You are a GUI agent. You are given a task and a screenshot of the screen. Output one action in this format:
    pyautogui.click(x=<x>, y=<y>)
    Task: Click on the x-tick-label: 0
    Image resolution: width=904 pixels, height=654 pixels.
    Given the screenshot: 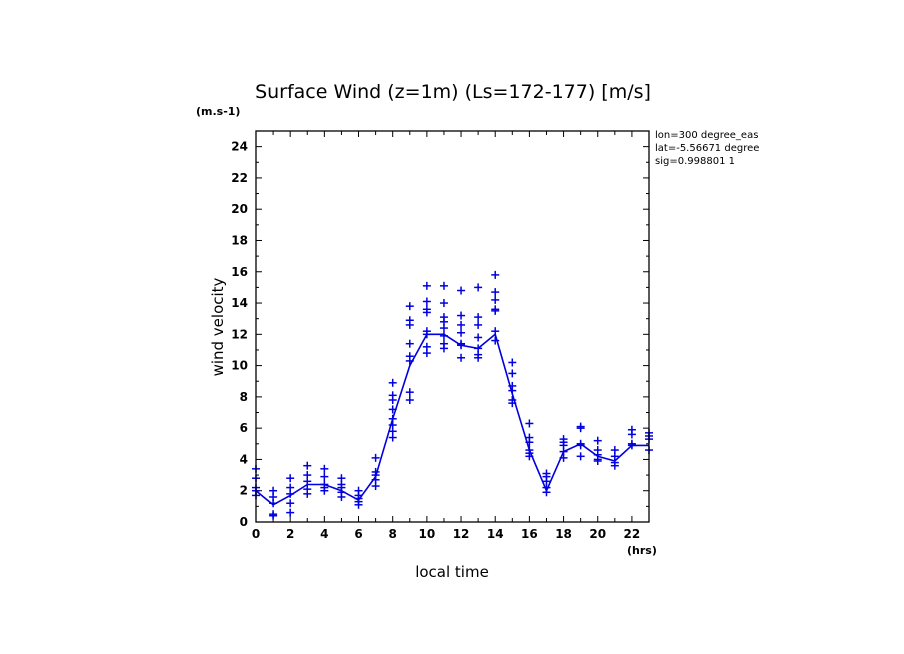 What is the action you would take?
    pyautogui.click(x=256, y=534)
    